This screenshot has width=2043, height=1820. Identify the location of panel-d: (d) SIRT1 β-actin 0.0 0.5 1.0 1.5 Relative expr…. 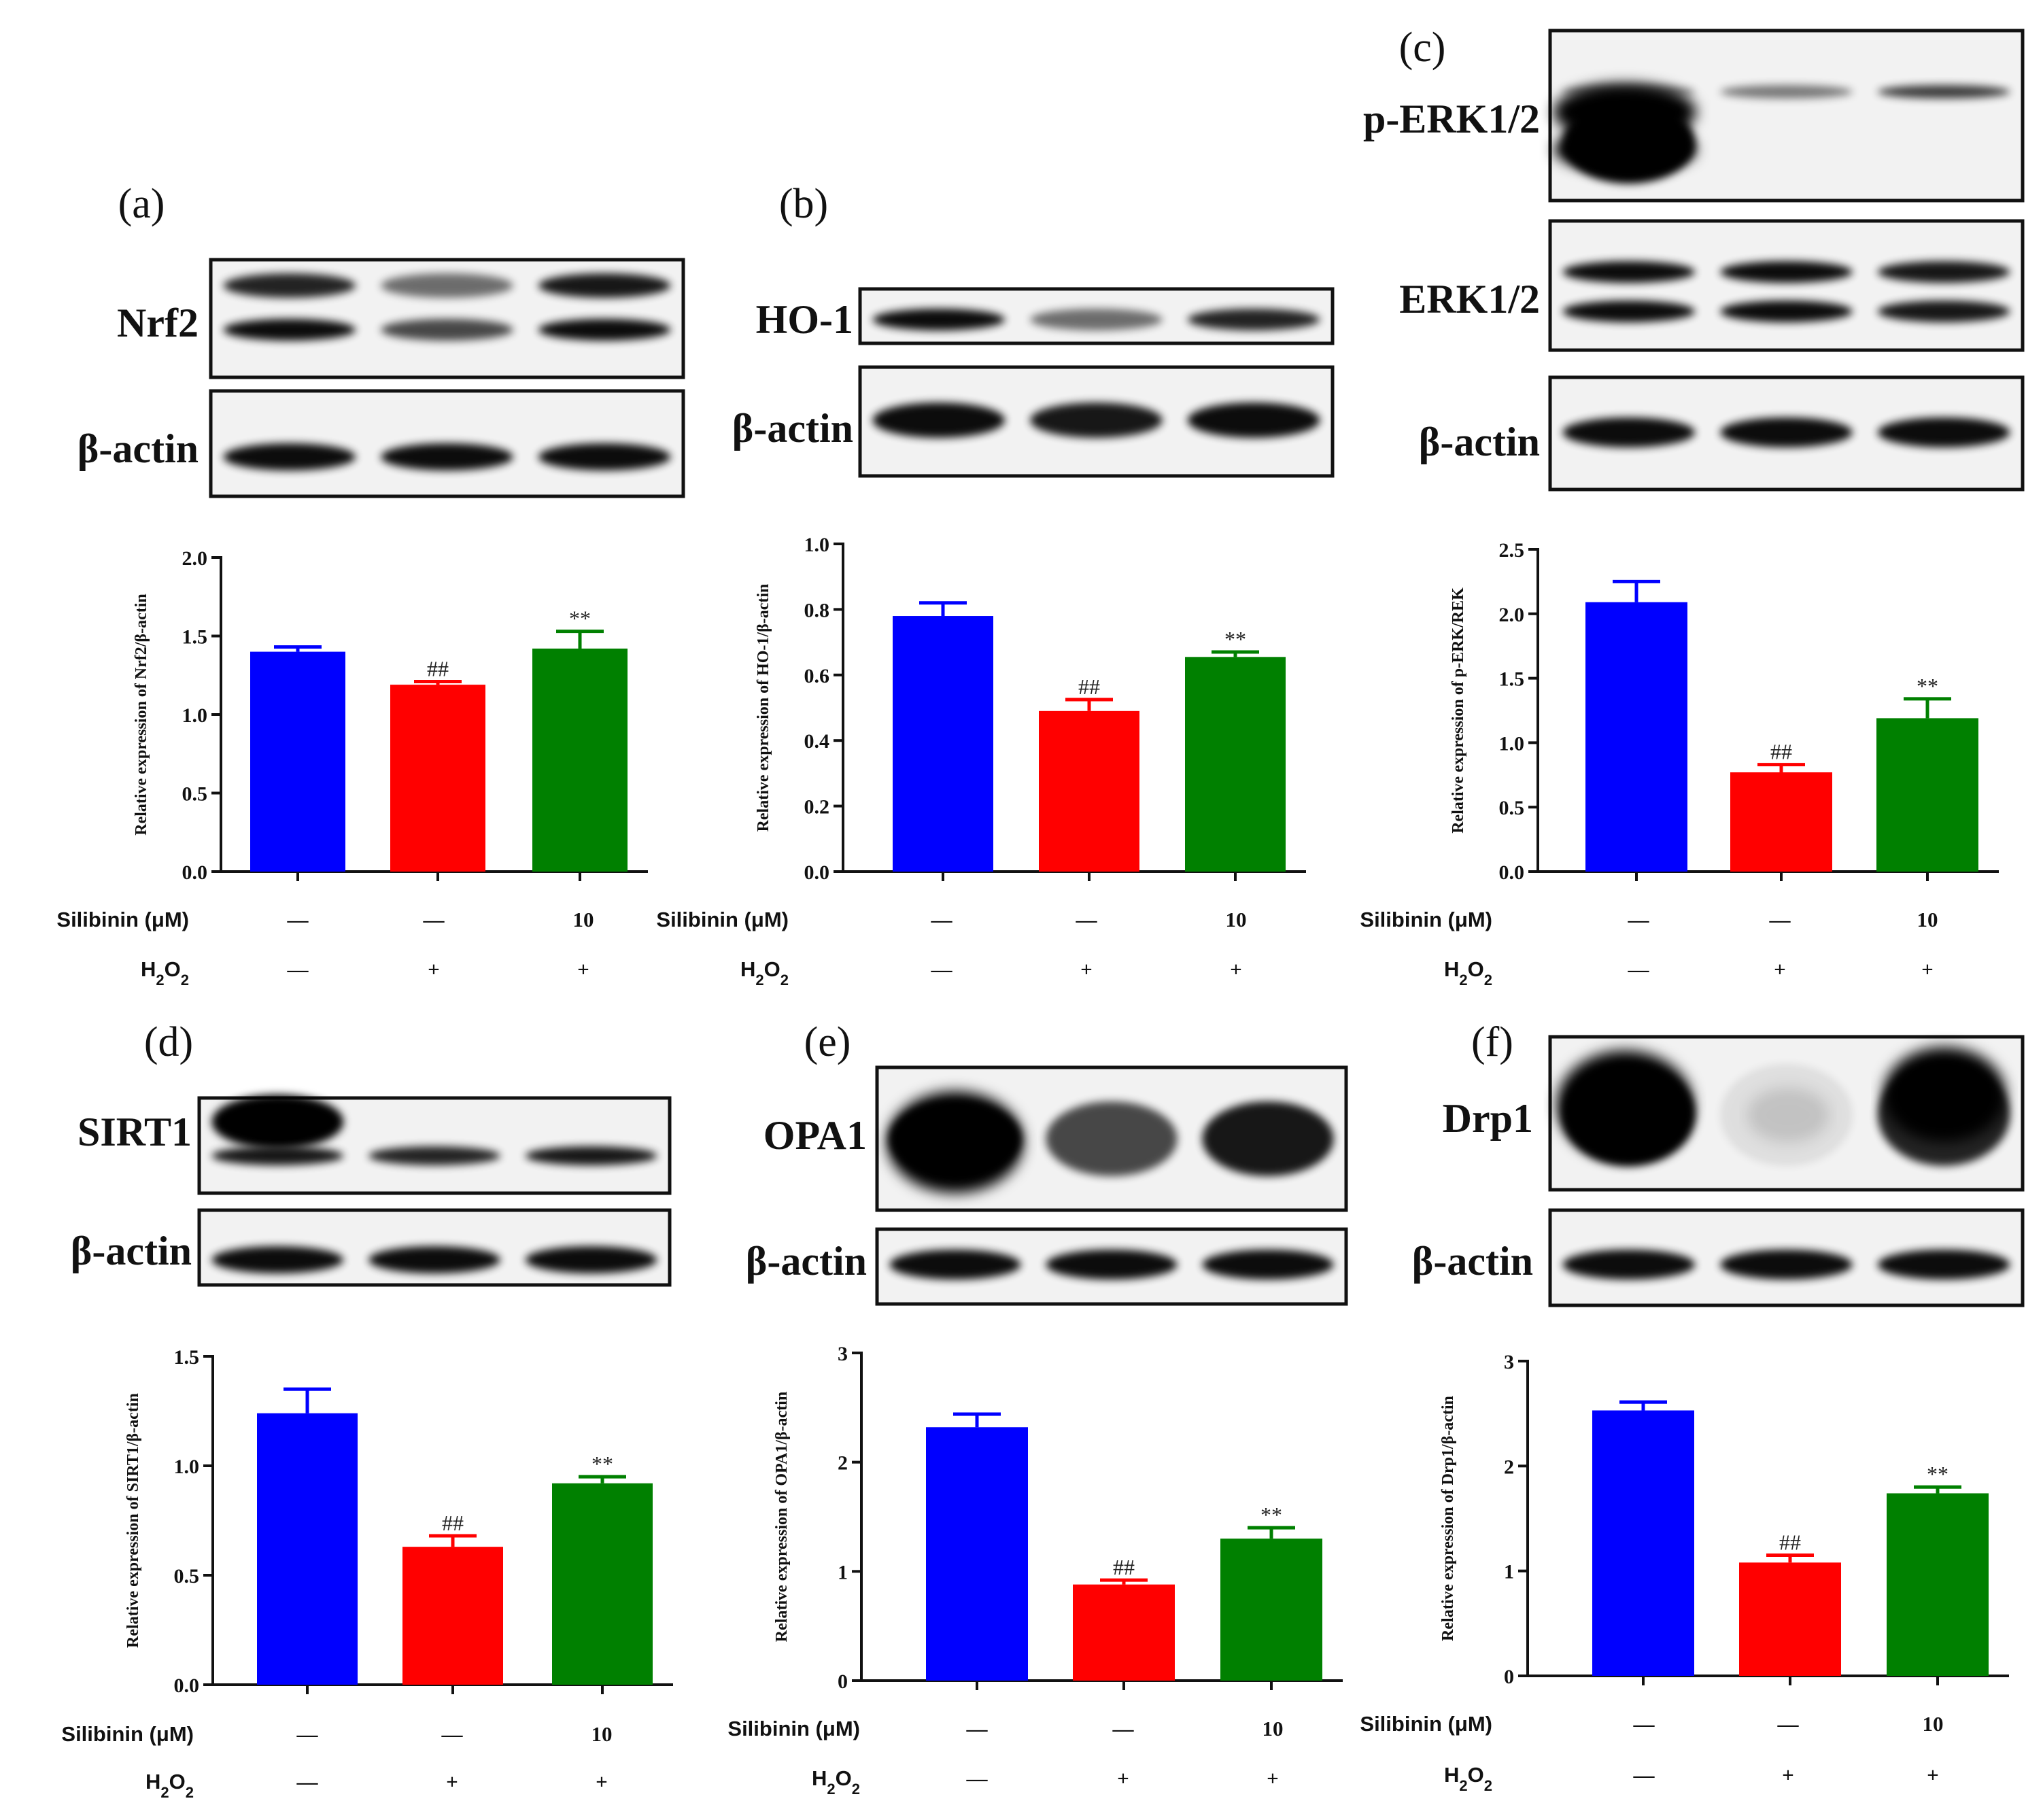
(367, 1410).